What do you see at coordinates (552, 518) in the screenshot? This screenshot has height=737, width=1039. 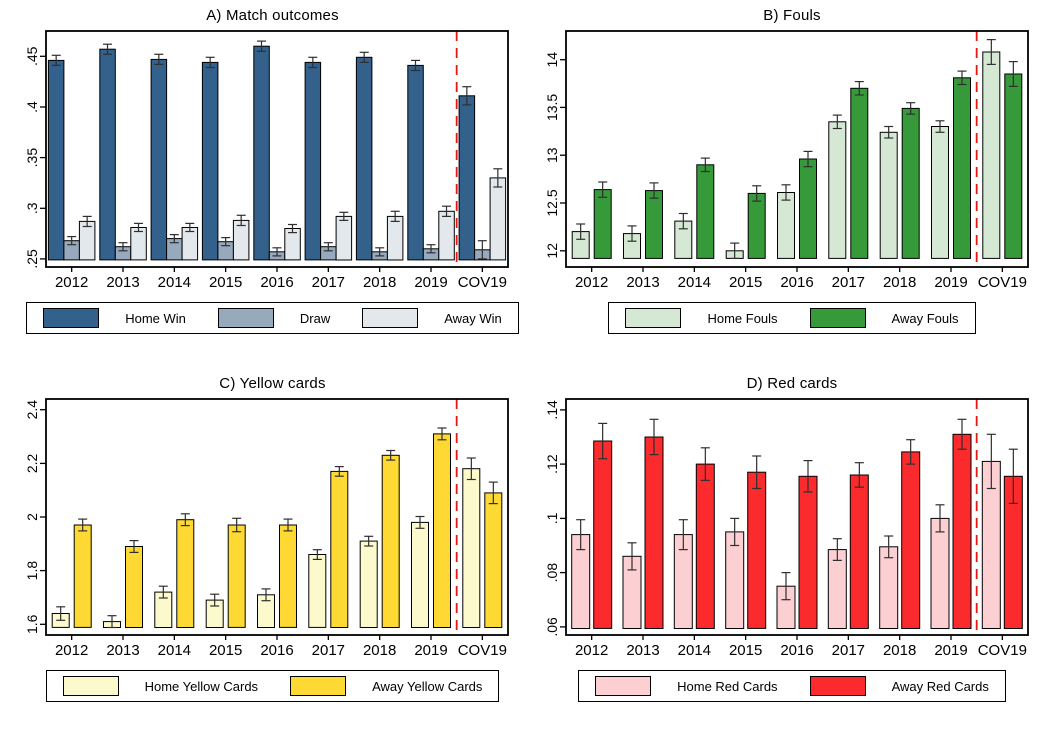 I see `y-tick-label: .1` at bounding box center [552, 518].